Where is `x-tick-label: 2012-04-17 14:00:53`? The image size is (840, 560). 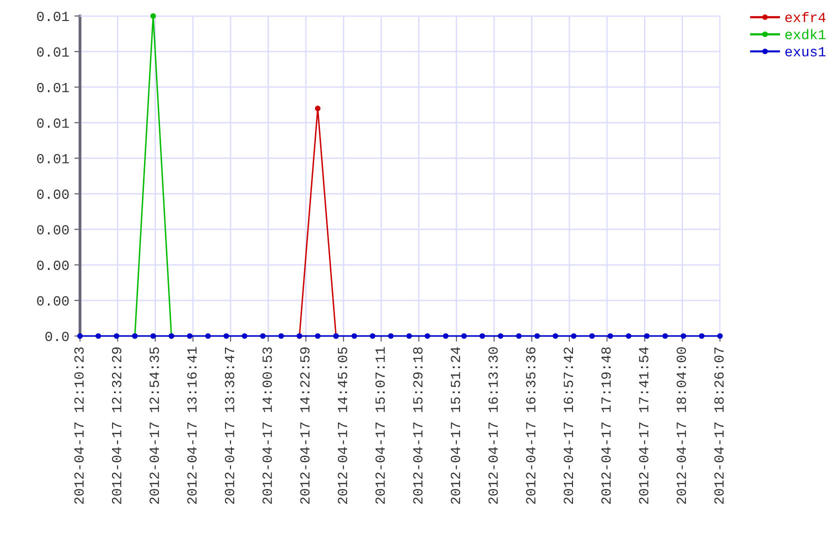 x-tick-label: 2012-04-17 14:00:53 is located at coordinates (267, 425).